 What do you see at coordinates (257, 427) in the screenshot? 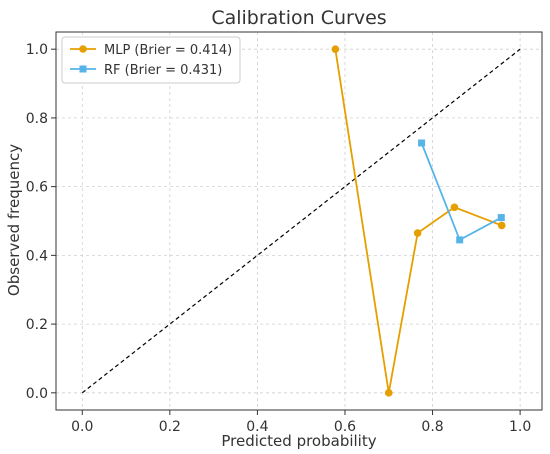
I see `x-tick-label: 0.4` at bounding box center [257, 427].